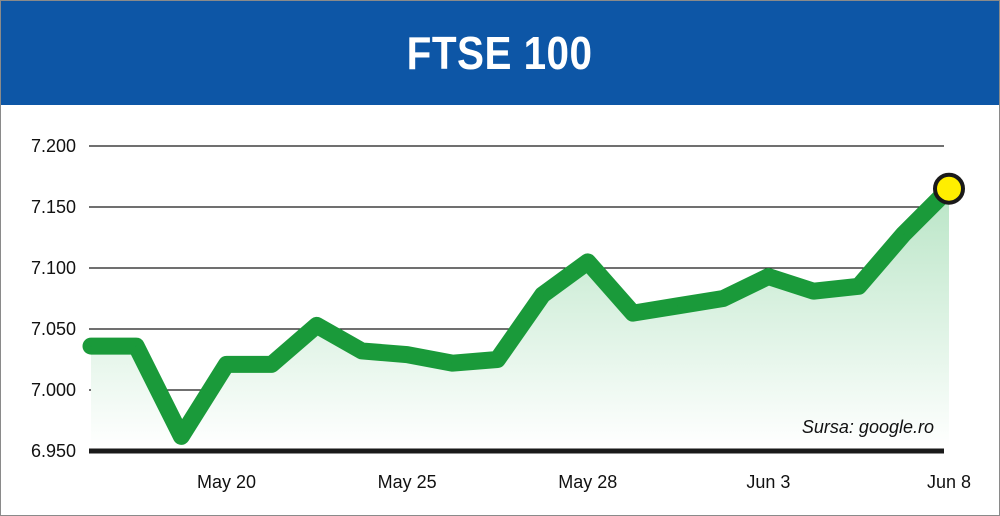  Describe the element at coordinates (53, 451) in the screenshot. I see `y-tick-label: 6.950` at that location.